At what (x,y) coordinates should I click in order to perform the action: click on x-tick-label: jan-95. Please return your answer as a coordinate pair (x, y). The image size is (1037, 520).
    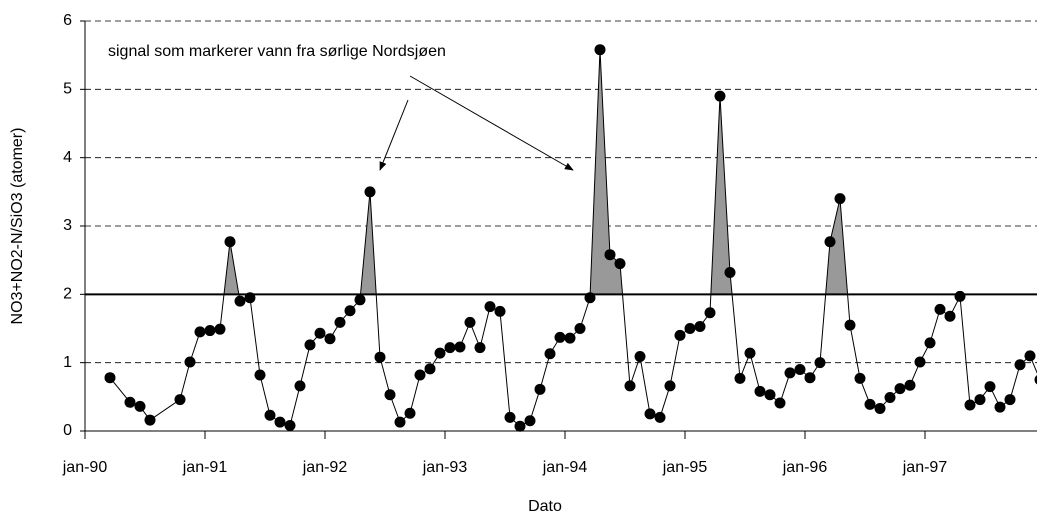
    Looking at the image, I should click on (685, 467).